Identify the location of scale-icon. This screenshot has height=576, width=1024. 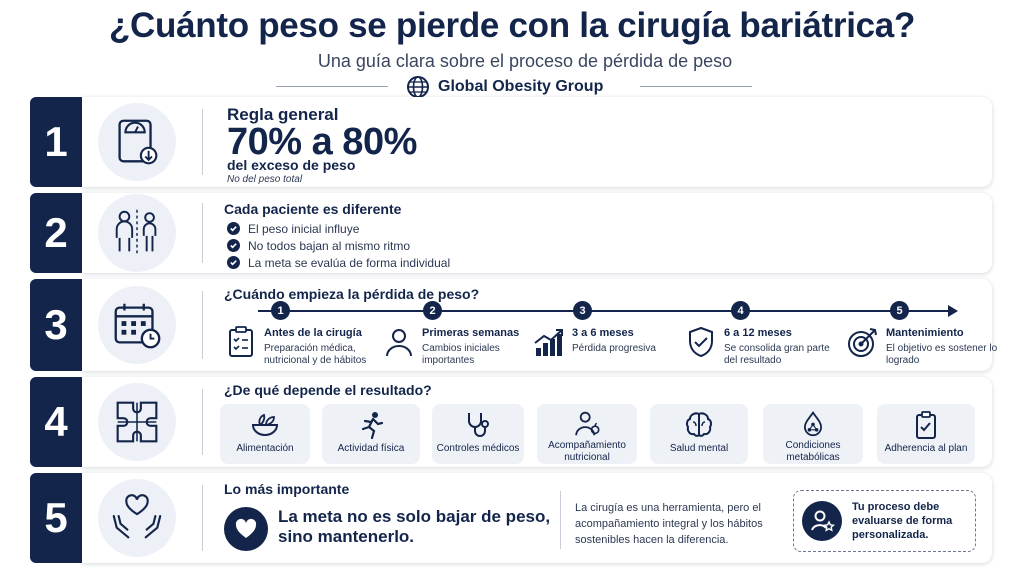
(138, 142).